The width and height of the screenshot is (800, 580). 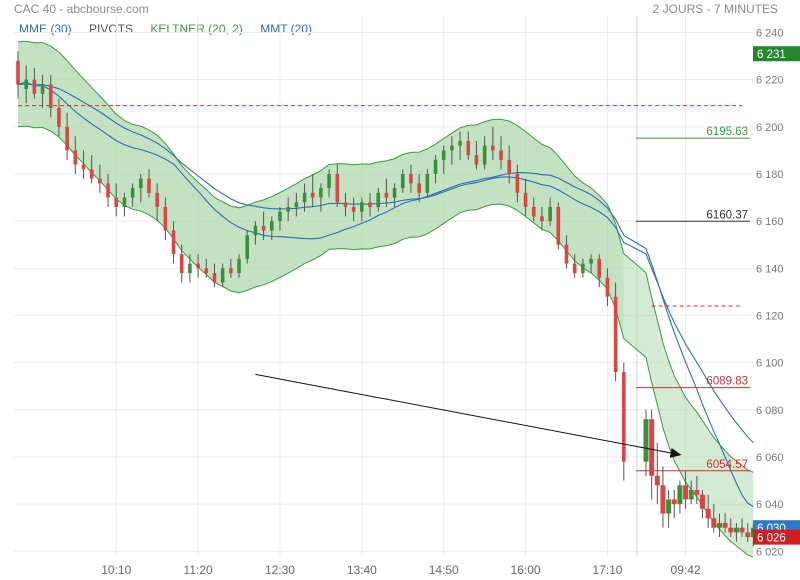 I want to click on level-label: 6089.83, so click(x=727, y=382).